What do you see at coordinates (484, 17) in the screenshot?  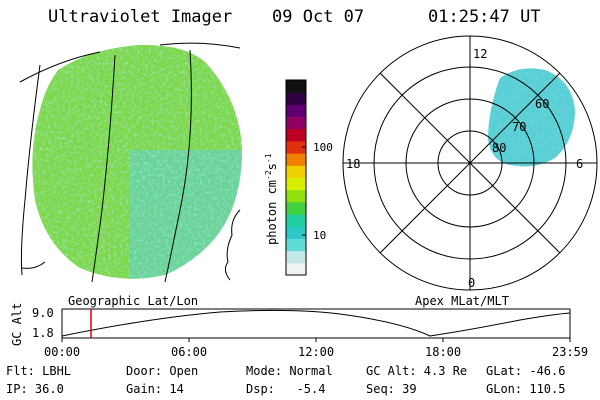 I see `time-label: 01:25:47 UT` at bounding box center [484, 17].